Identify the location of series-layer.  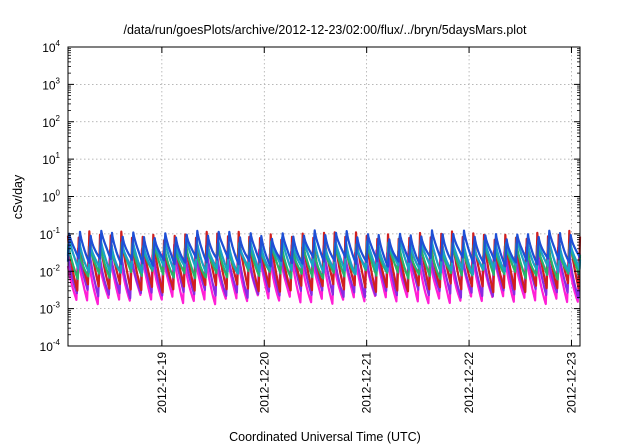
(324, 267).